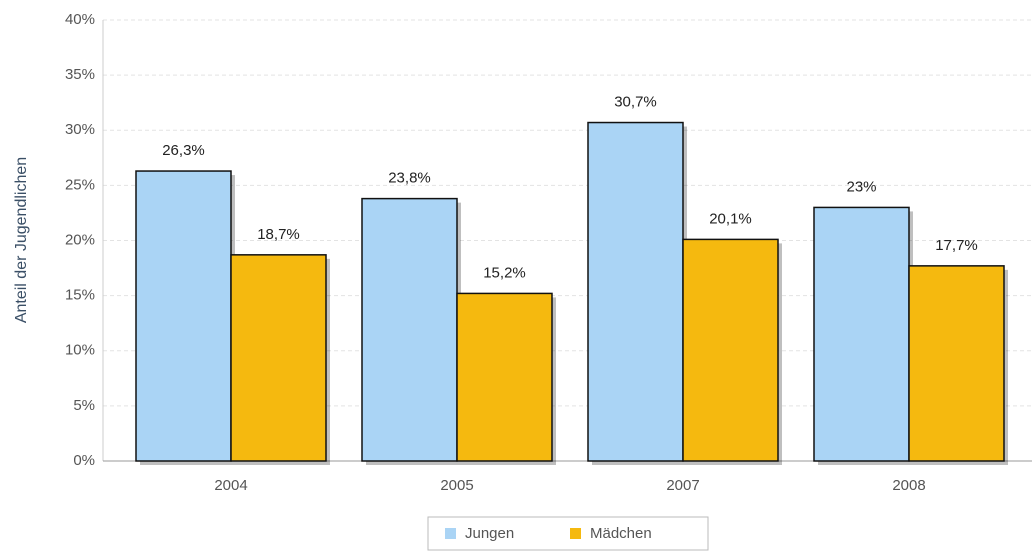 This screenshot has width=1032, height=554. Describe the element at coordinates (489, 533) in the screenshot. I see `legend-label: Jungen` at that location.